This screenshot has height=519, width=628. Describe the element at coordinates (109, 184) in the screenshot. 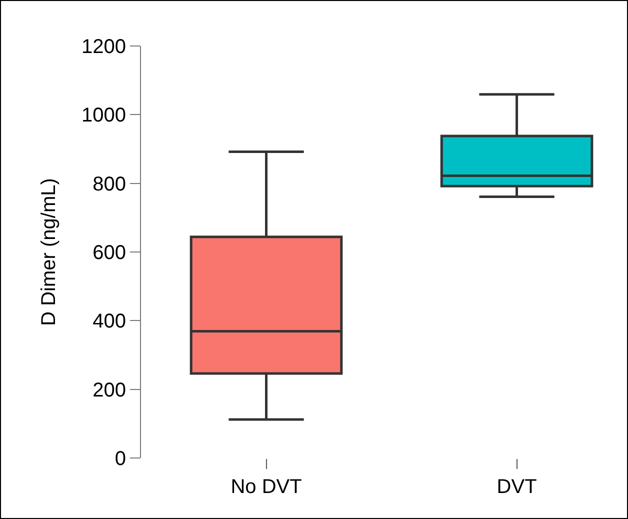

I see `y-tick-label: 800` at that location.